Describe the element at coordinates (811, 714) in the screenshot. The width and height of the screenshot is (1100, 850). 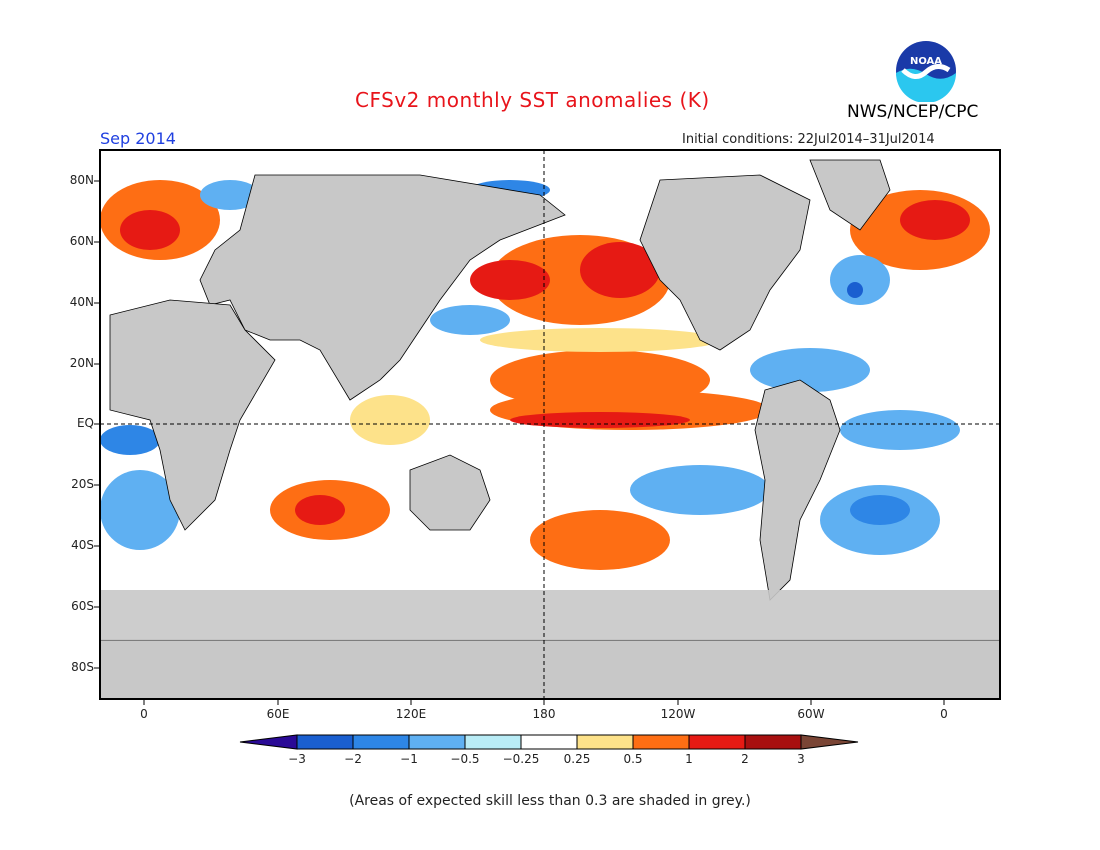
I see `lon-label: 60W` at that location.